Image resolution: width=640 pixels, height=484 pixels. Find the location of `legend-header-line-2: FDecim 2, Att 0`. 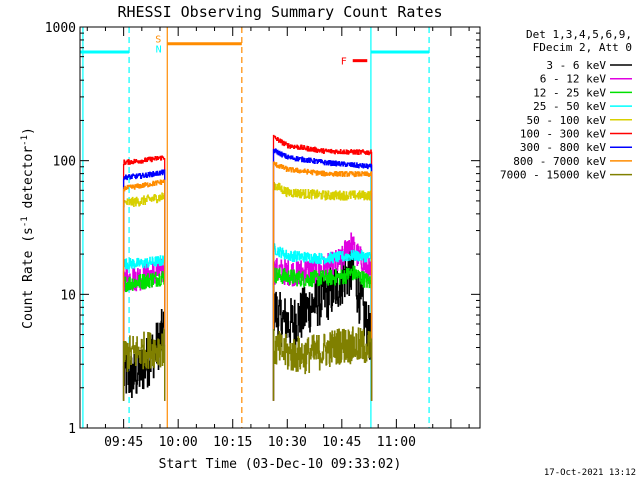

legend-header-line-2: FDecim 2, Att 0 is located at coordinates (582, 47).